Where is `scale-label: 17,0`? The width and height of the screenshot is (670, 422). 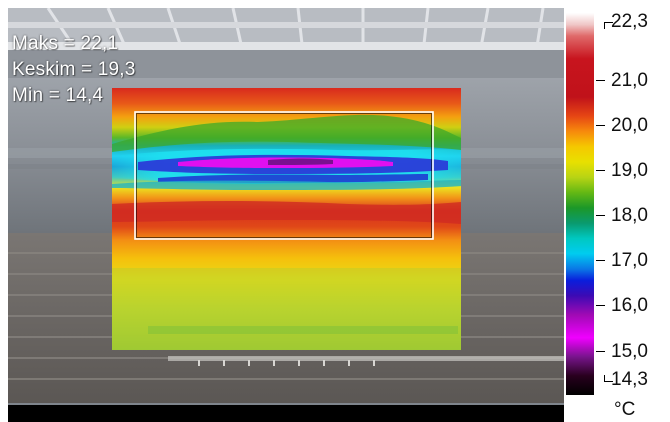
scale-label: 17,0 is located at coordinates (629, 260).